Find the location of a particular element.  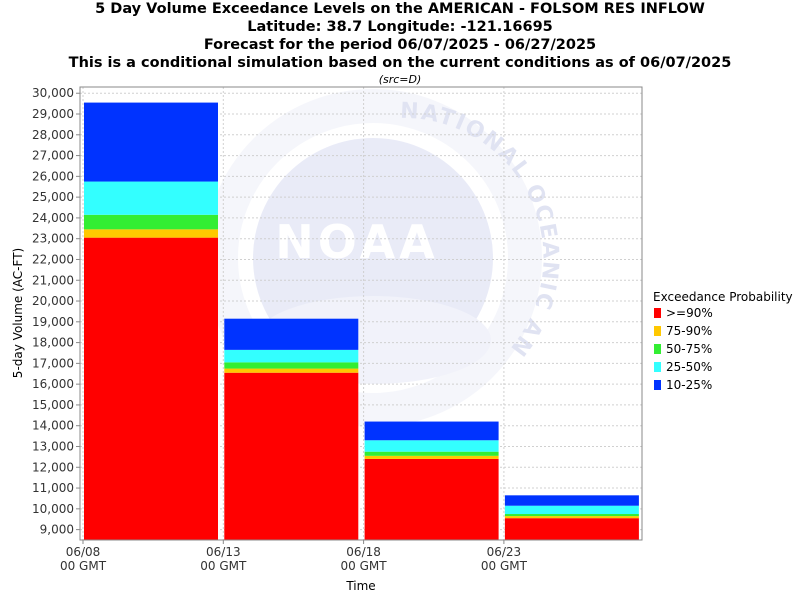

y-tick-label: 29,000 is located at coordinates (53, 114).